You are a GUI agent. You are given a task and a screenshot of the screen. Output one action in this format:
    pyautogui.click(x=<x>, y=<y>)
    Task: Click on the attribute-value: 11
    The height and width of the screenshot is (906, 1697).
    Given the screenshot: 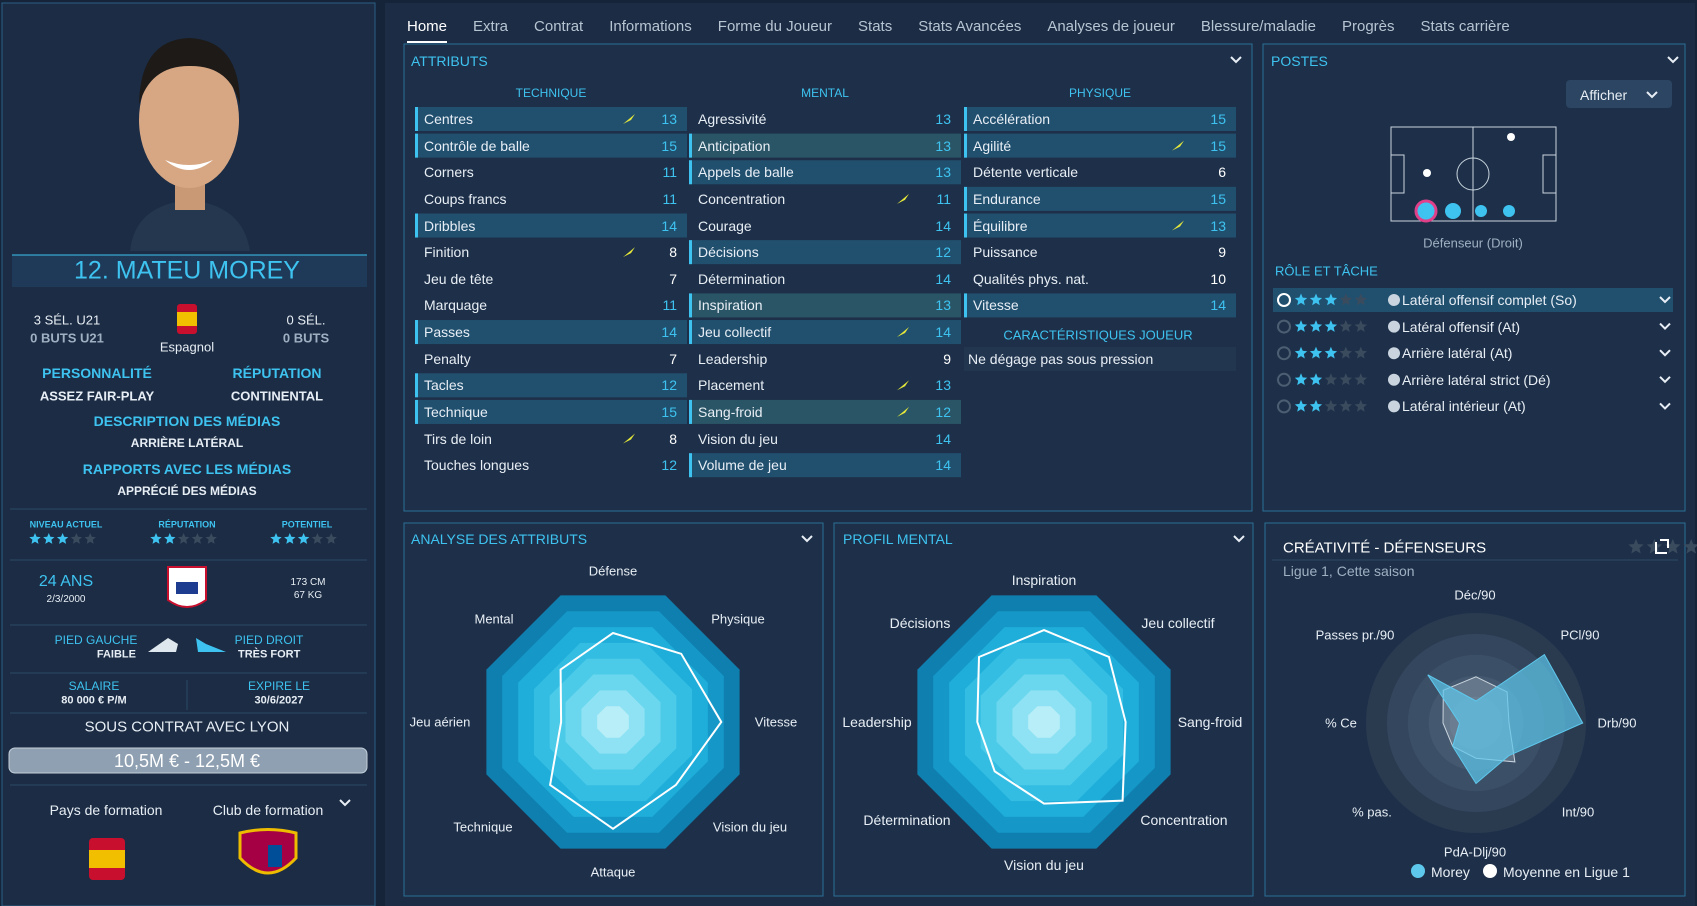 What is the action you would take?
    pyautogui.click(x=669, y=172)
    